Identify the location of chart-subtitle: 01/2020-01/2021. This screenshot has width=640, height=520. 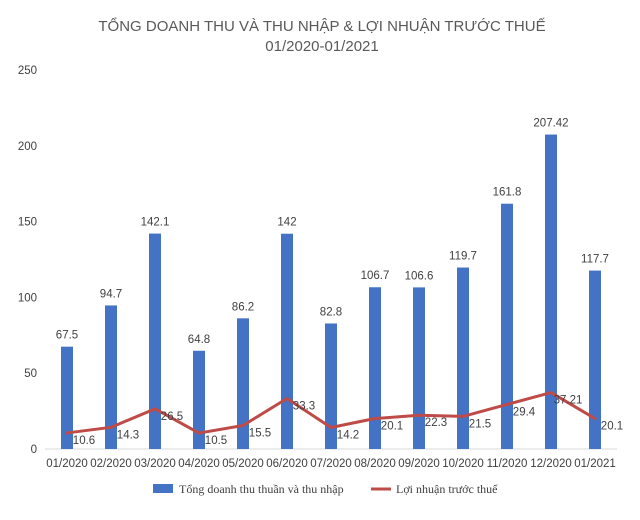
(321, 46).